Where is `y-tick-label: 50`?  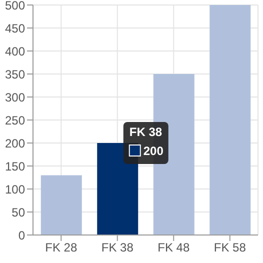 y-tick-label: 50 is located at coordinates (19, 212).